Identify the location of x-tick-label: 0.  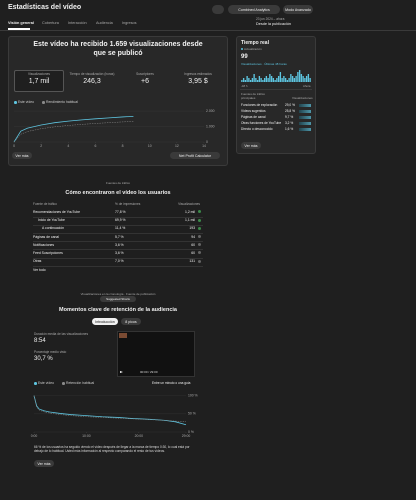
(14, 146).